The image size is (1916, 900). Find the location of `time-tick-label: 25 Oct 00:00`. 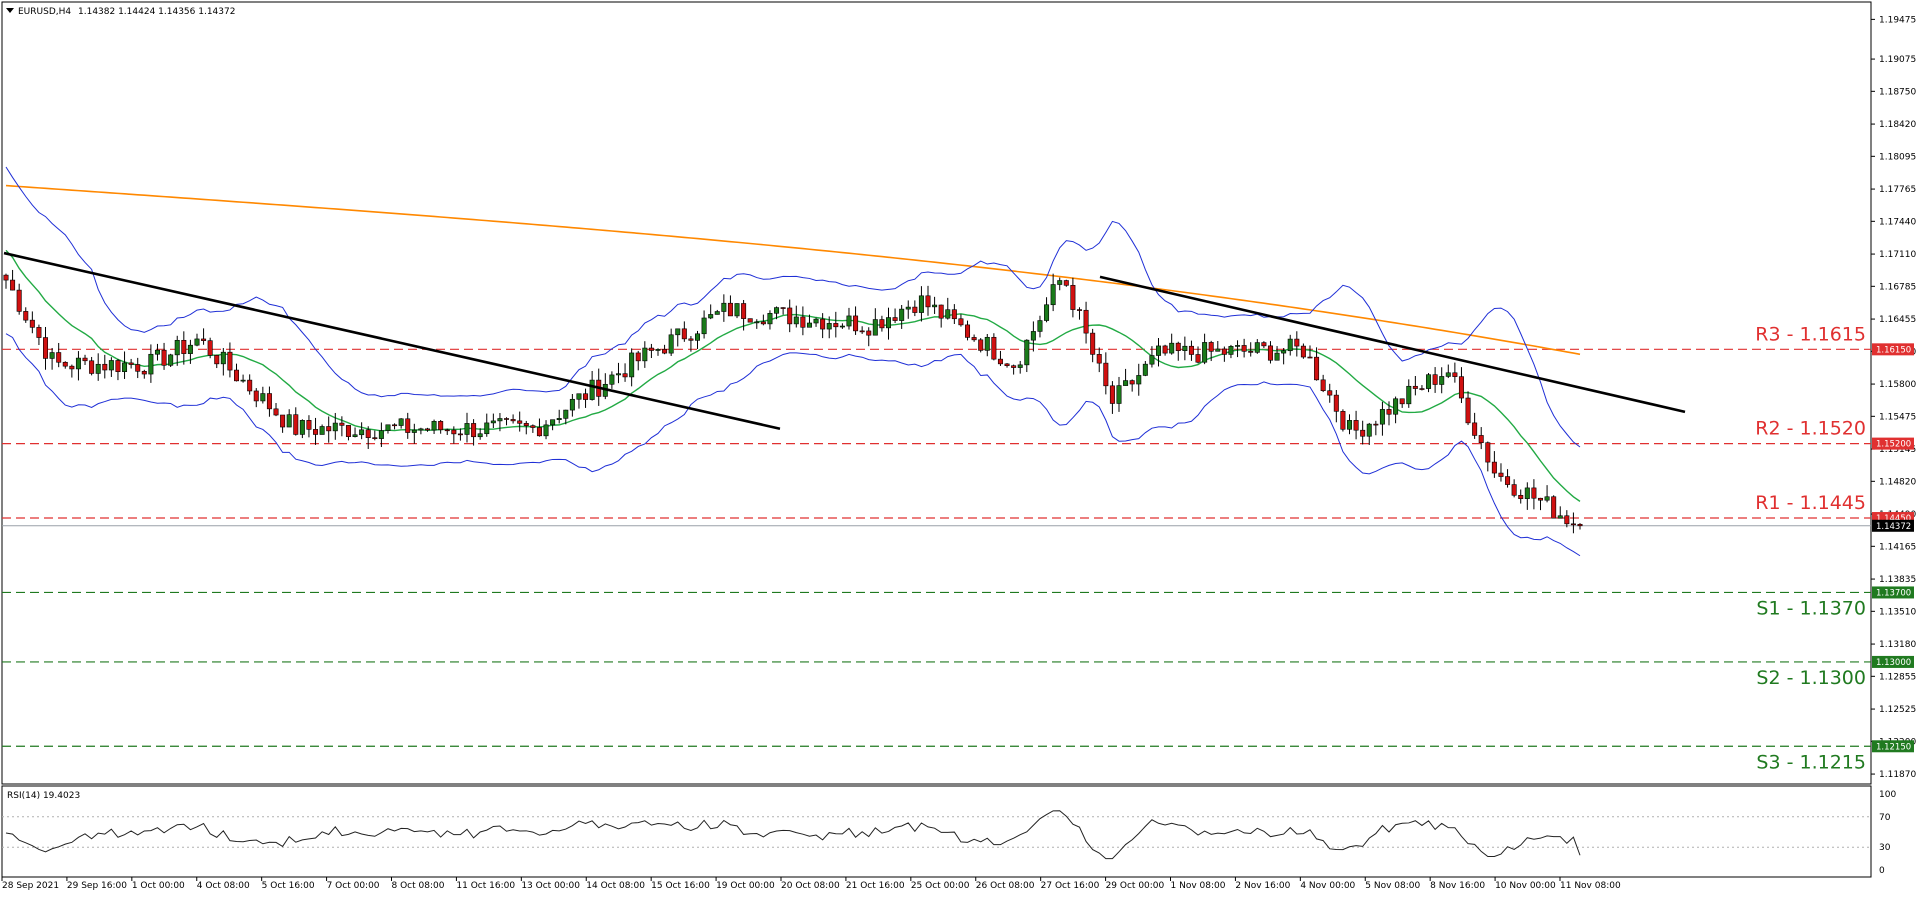

time-tick-label: 25 Oct 00:00 is located at coordinates (940, 886).